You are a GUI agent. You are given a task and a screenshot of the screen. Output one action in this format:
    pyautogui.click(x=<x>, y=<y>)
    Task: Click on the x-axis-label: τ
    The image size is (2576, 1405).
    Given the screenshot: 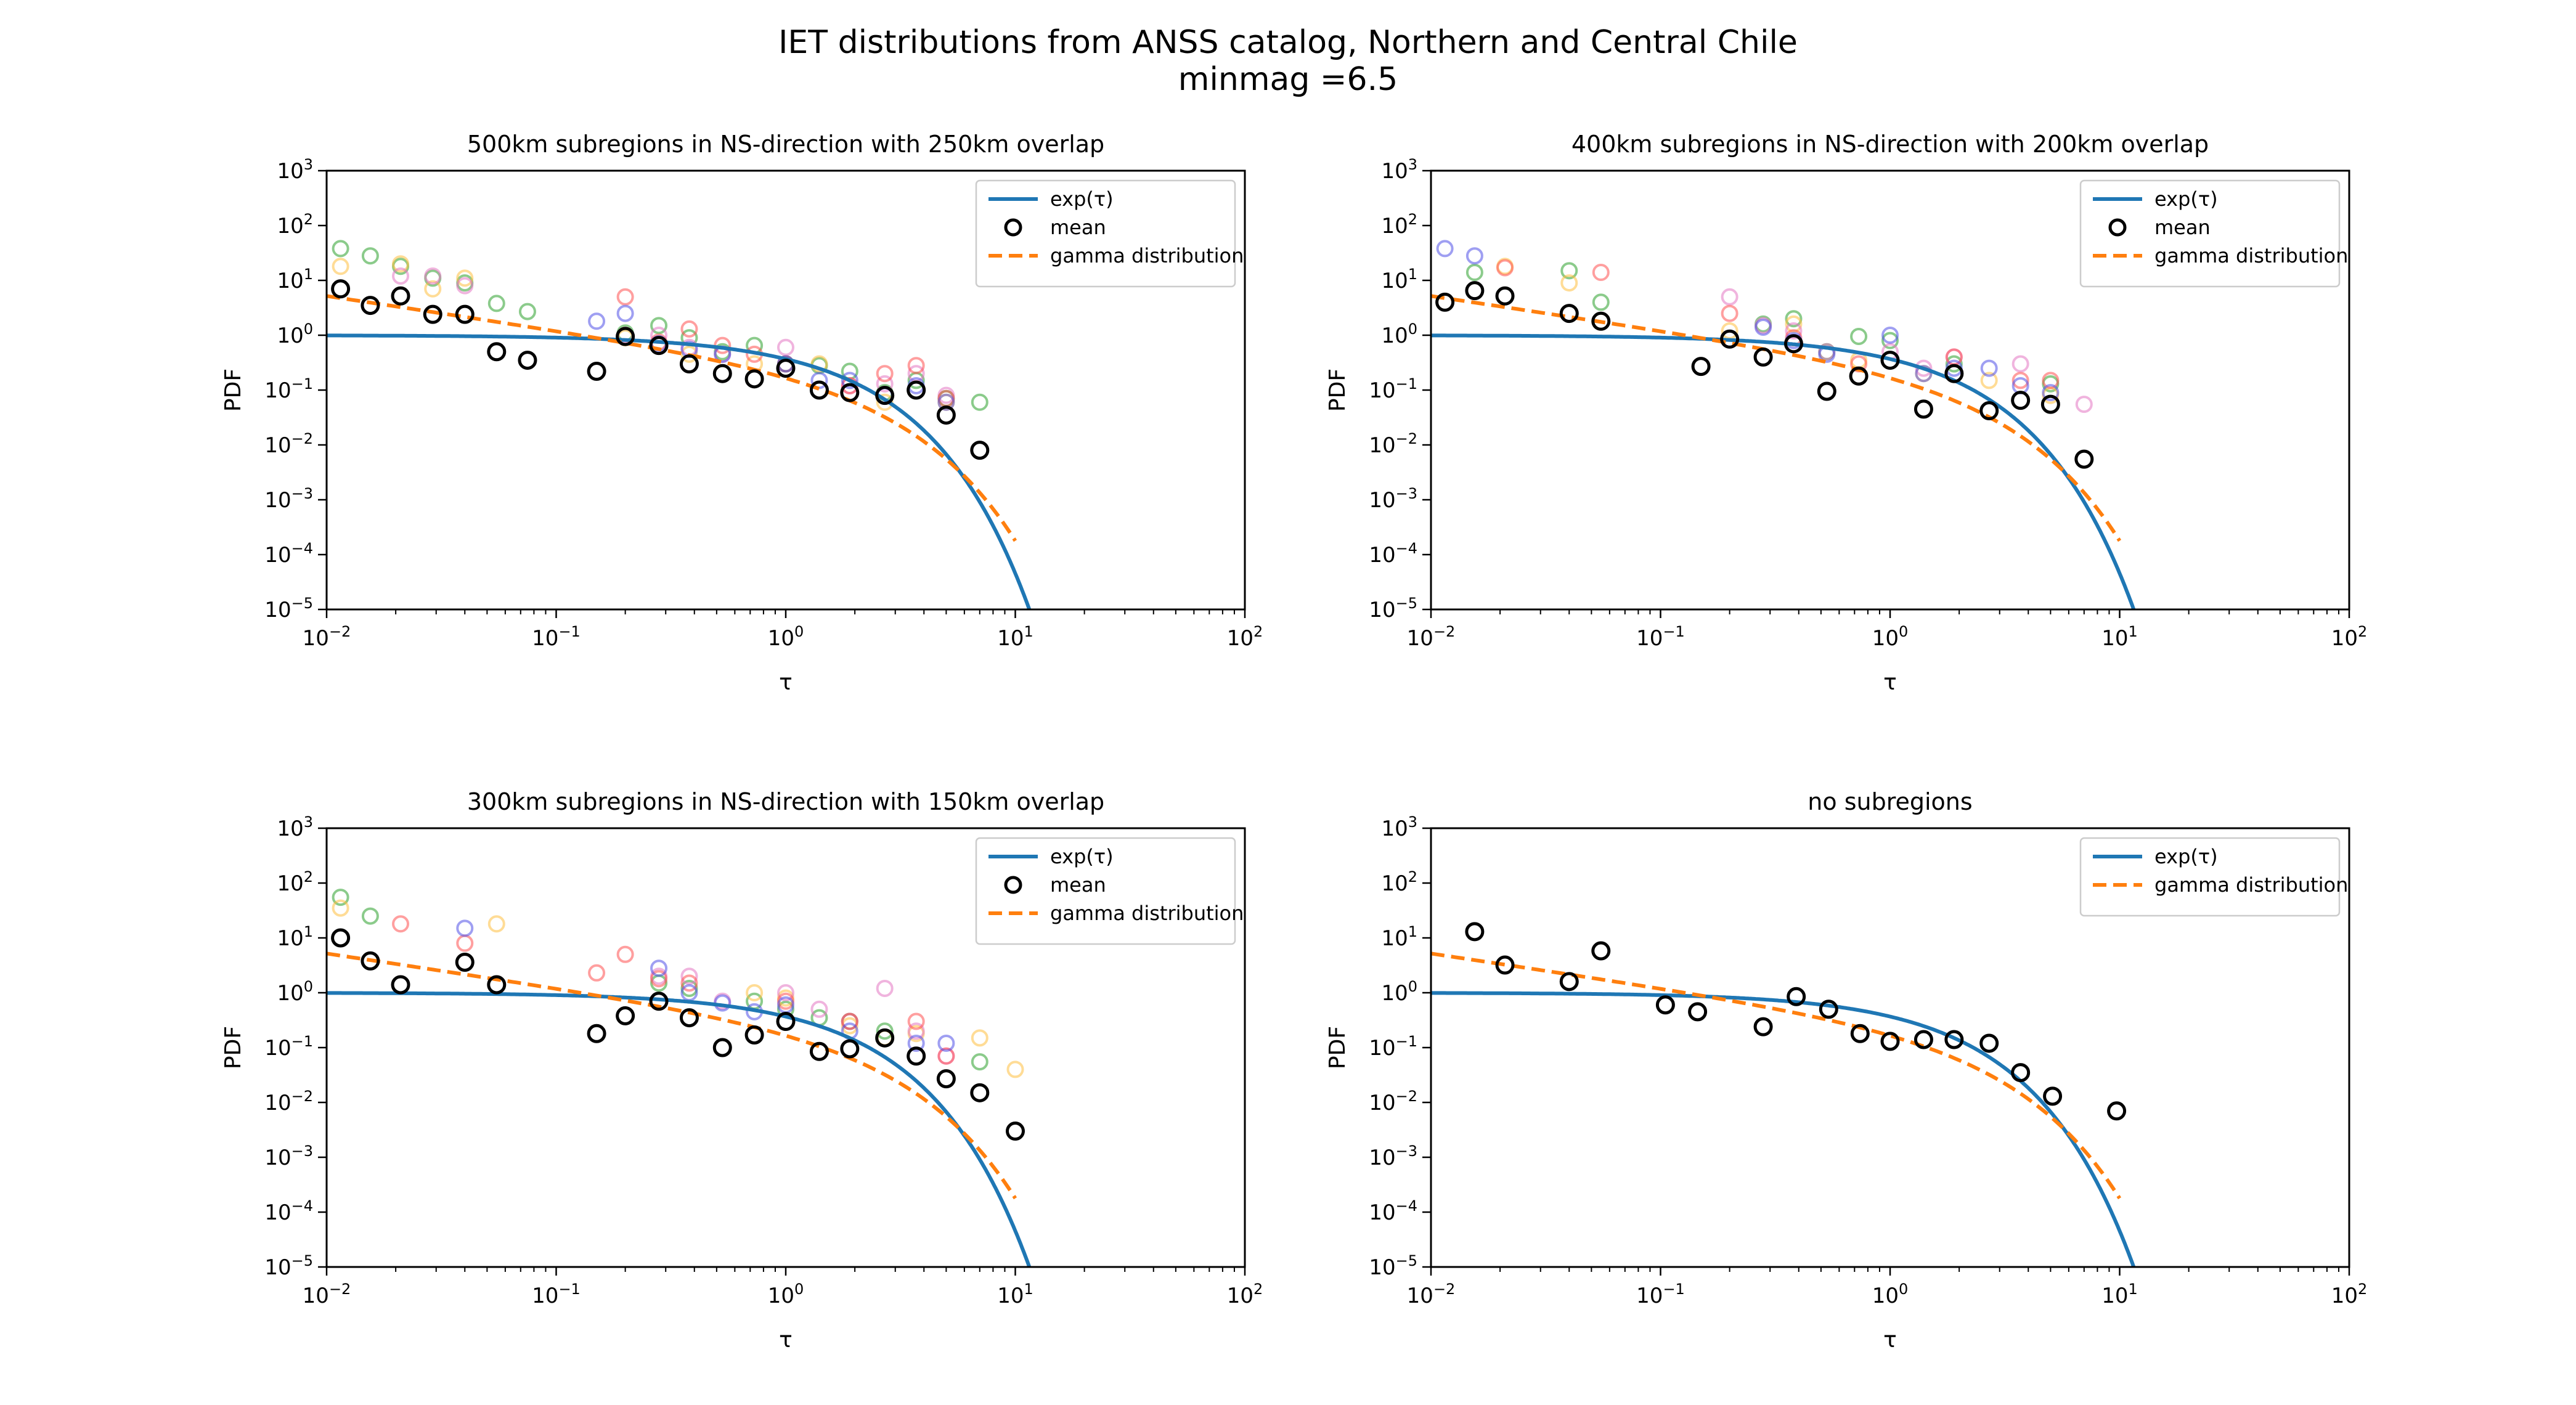 What is the action you would take?
    pyautogui.click(x=786, y=683)
    